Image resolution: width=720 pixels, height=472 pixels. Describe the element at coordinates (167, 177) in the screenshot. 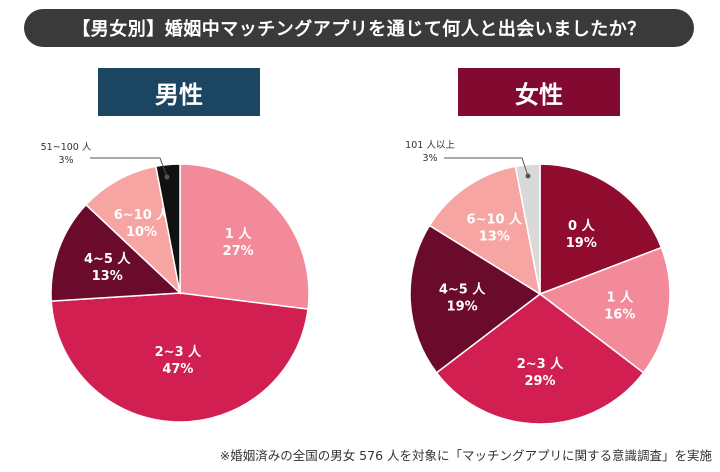

I see `male-callout-dot` at that location.